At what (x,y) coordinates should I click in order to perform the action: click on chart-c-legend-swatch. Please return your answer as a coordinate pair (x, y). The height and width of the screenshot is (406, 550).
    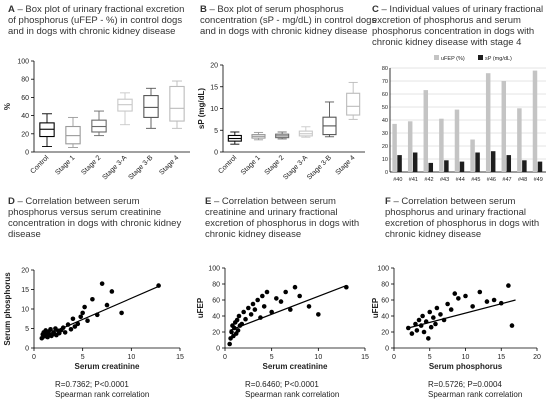
    Looking at the image, I should click on (480, 57).